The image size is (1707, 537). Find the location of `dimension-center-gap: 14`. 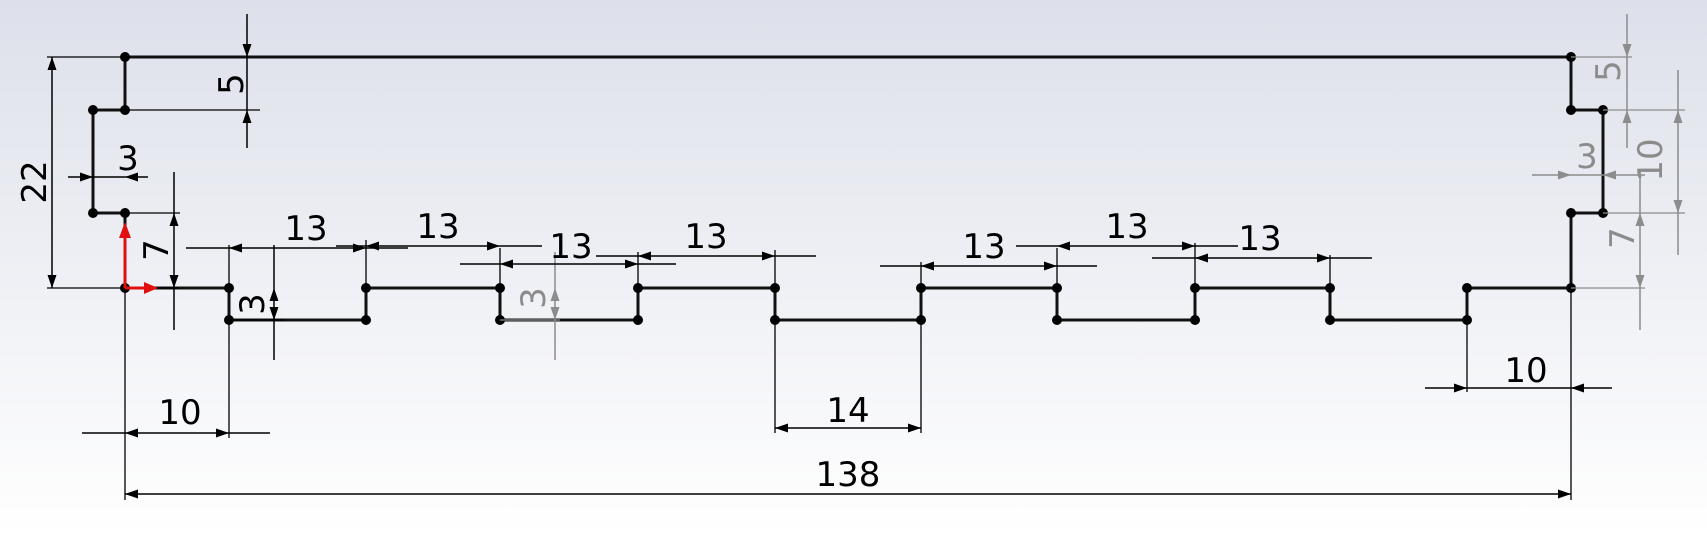

dimension-center-gap: 14 is located at coordinates (847, 411).